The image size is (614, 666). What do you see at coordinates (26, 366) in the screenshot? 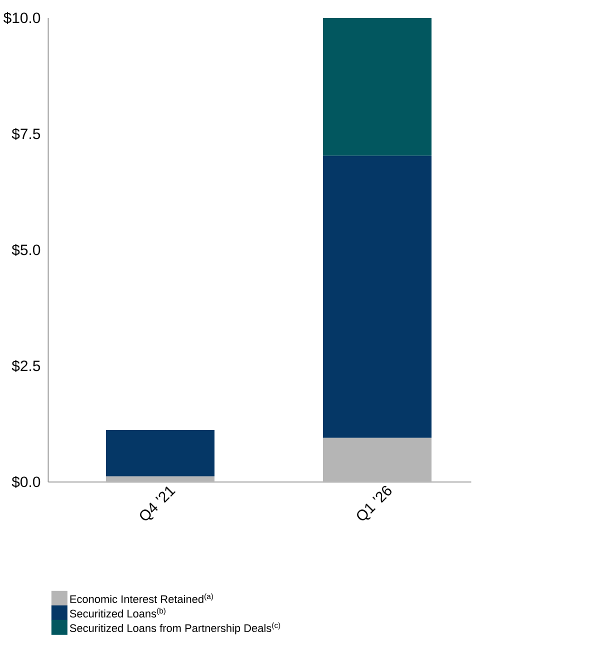
I see `y-tick-label: $2.5` at bounding box center [26, 366].